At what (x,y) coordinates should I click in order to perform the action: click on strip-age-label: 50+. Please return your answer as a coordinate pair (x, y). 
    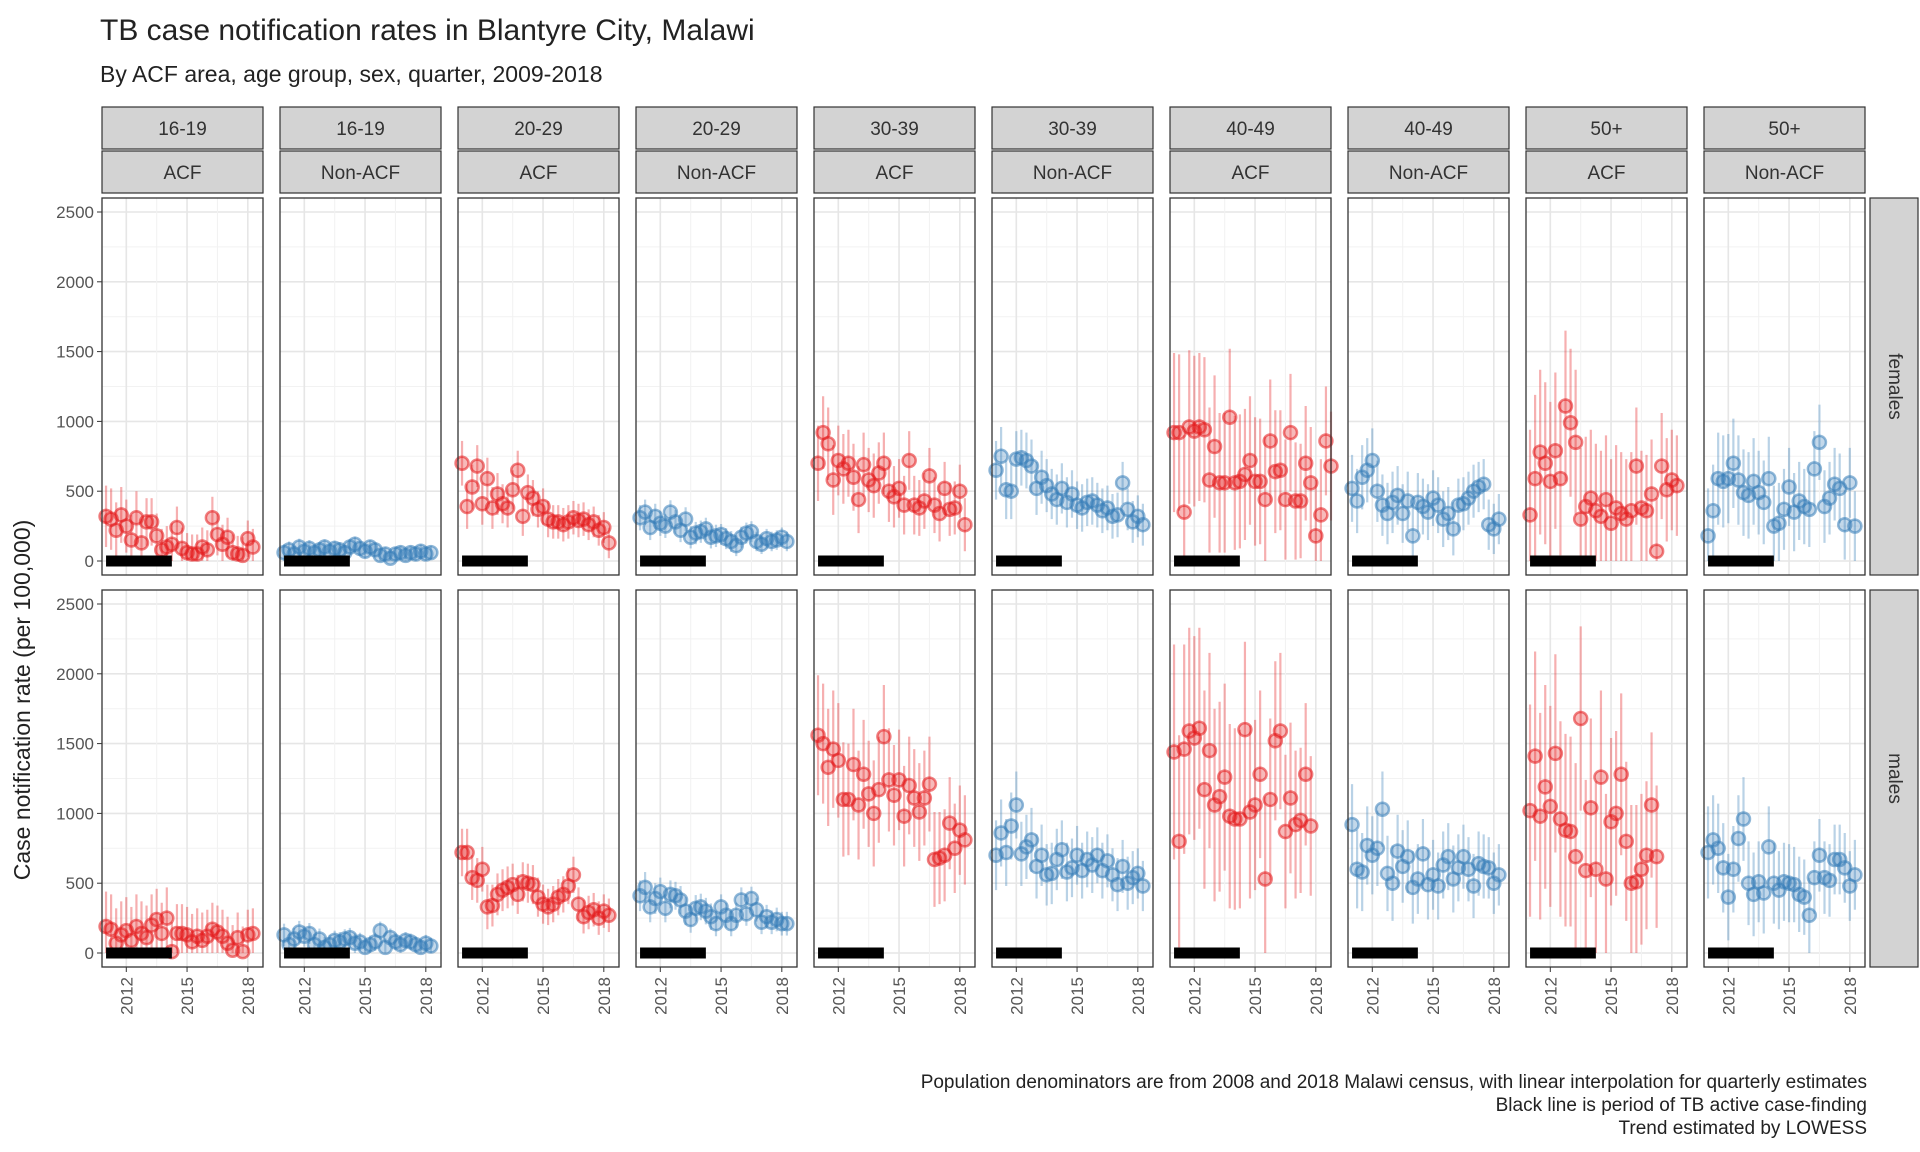
    Looking at the image, I should click on (1606, 129).